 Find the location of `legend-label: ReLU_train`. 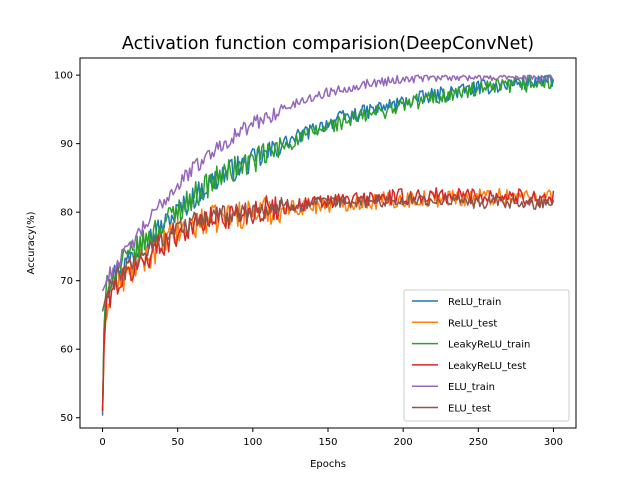

legend-label: ReLU_train is located at coordinates (474, 302).